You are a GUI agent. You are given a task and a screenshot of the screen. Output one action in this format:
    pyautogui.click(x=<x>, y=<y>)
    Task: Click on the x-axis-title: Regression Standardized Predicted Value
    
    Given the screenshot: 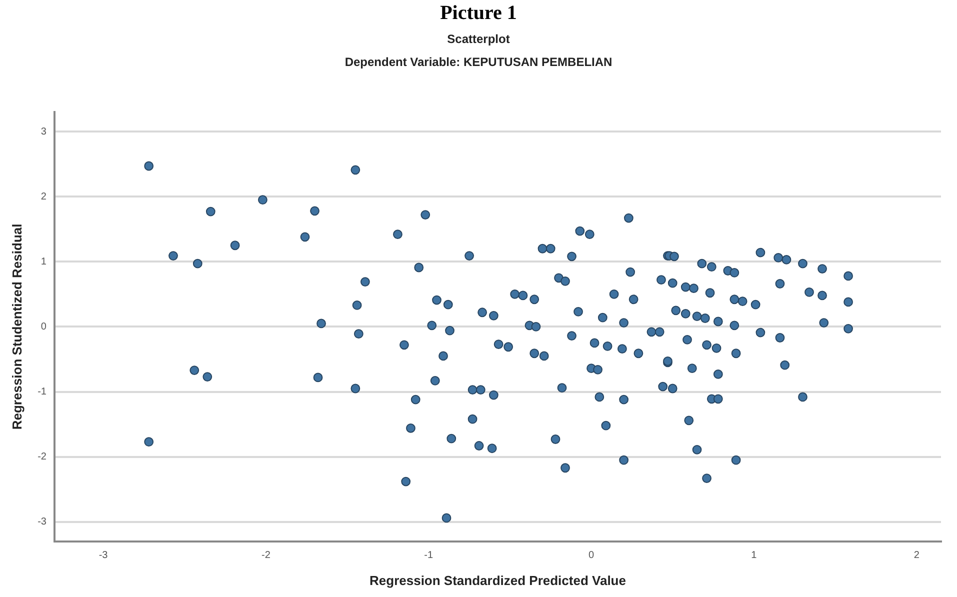 What is the action you would take?
    pyautogui.click(x=498, y=580)
    